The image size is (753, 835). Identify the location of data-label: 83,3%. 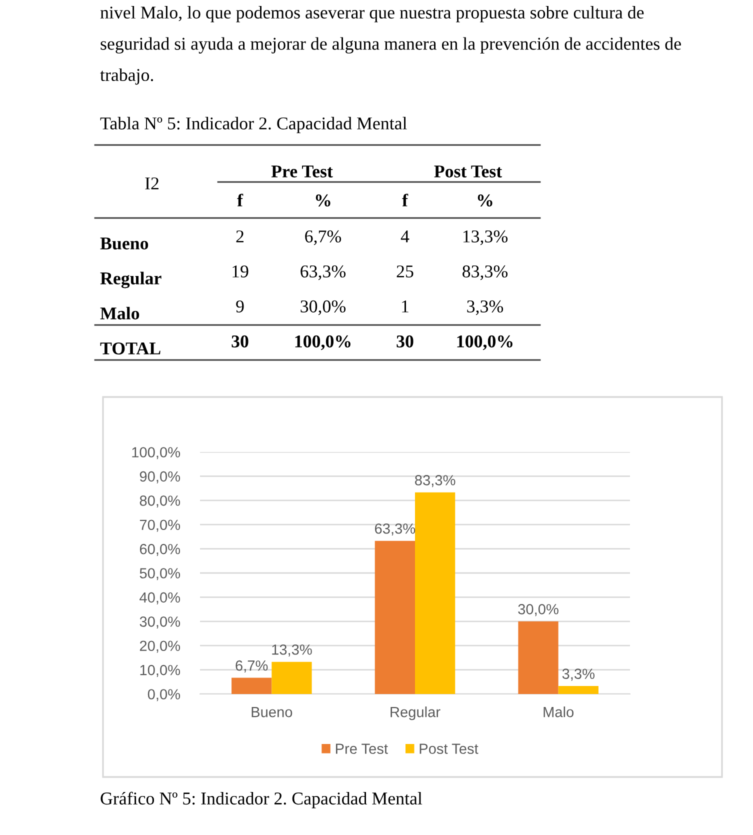
(435, 481).